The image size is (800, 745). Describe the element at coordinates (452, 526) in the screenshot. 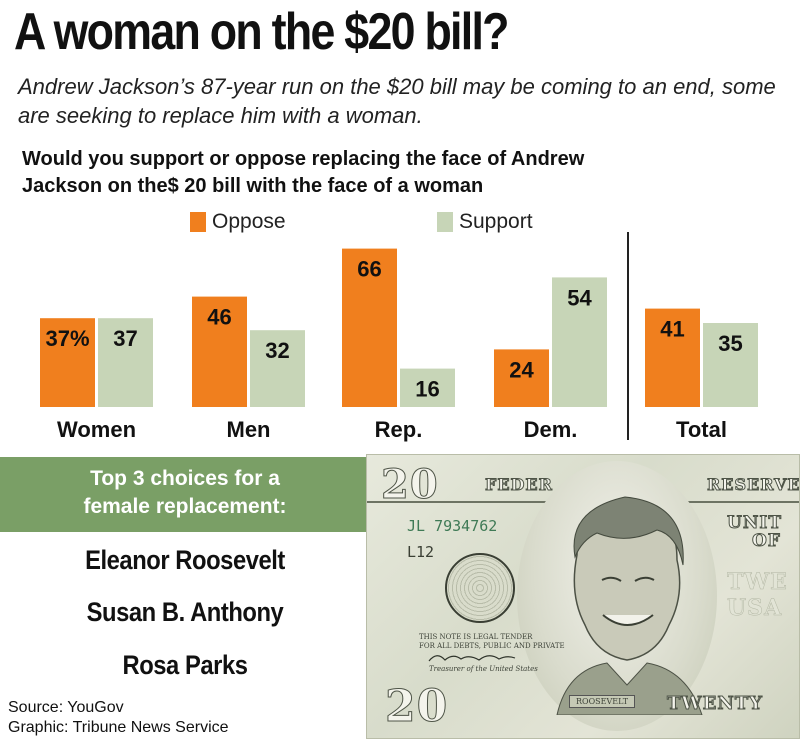

I see `bill-serial: JL 7934762` at that location.